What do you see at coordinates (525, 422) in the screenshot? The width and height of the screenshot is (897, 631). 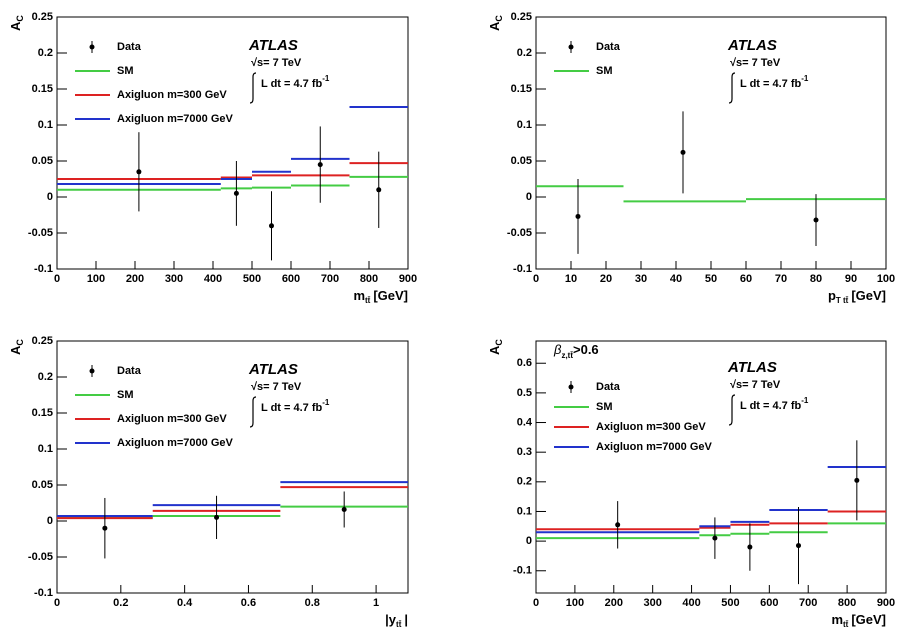 I see `y-tick-label: 0.4` at bounding box center [525, 422].